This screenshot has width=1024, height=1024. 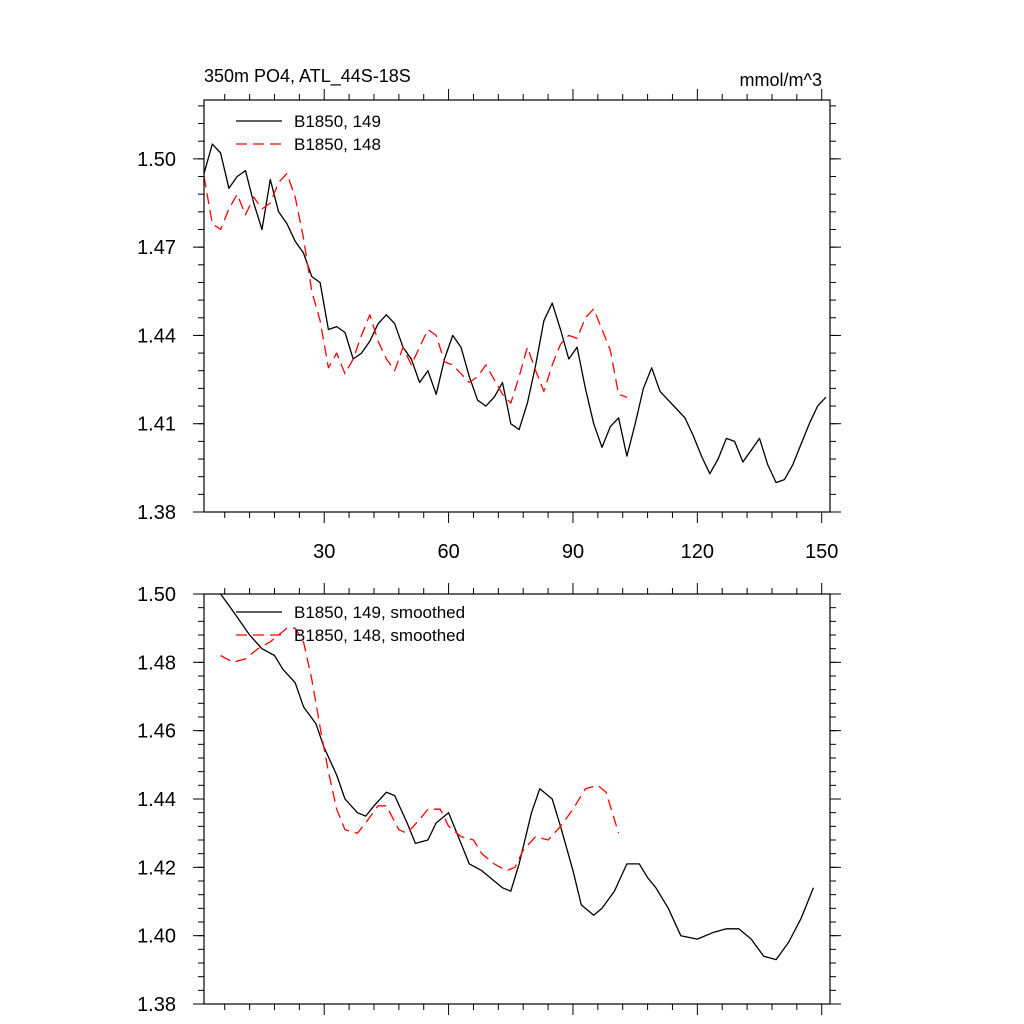 I want to click on x-tick-label: 30, so click(x=324, y=552).